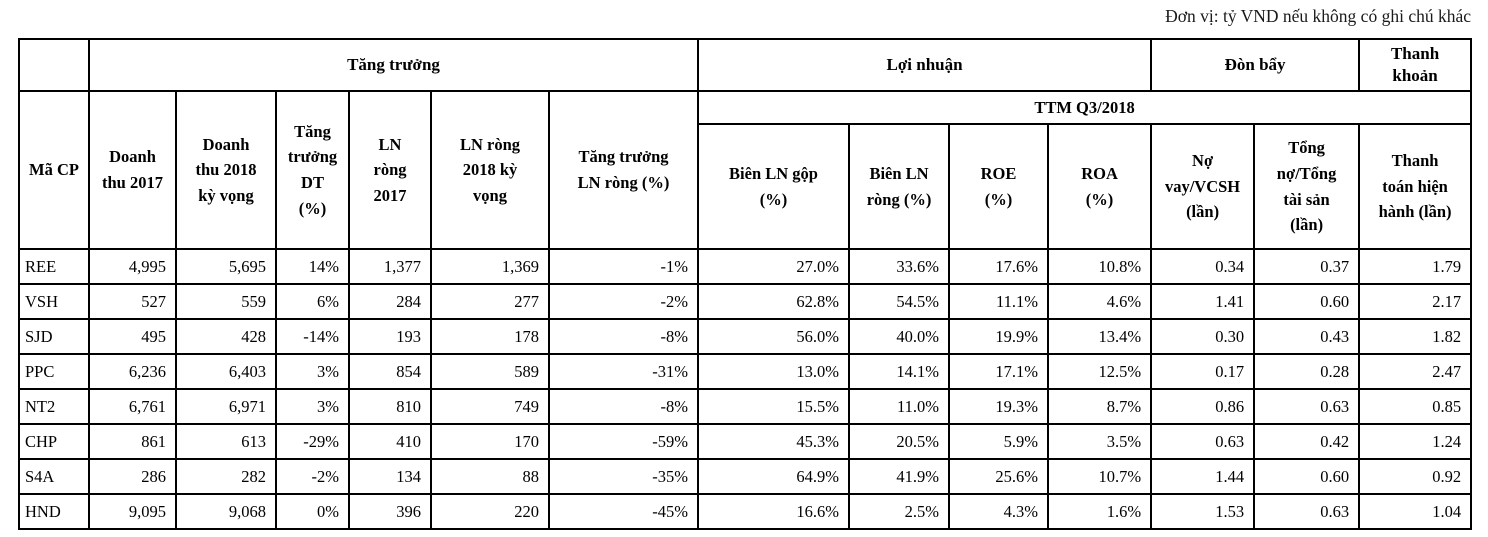  I want to click on value-cell: 25.6%, so click(999, 476).